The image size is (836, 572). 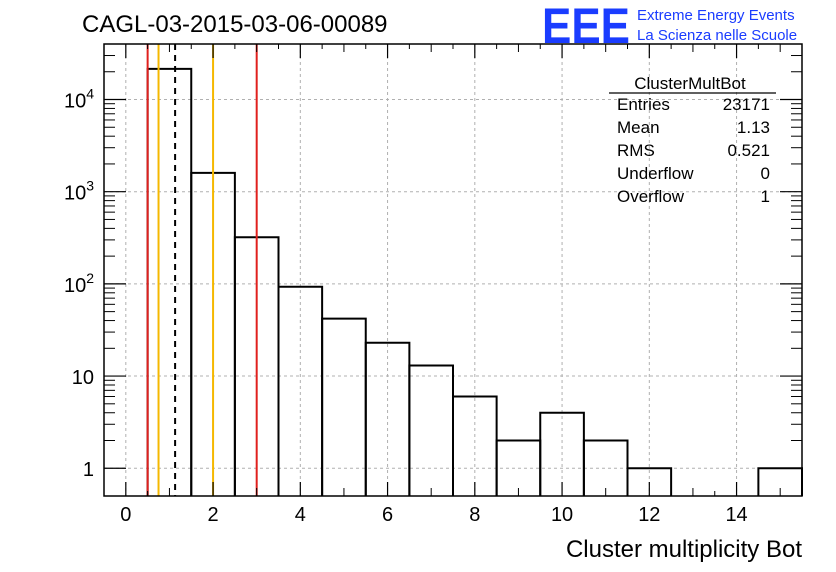 What do you see at coordinates (636, 150) in the screenshot?
I see `stats-label: RMS` at bounding box center [636, 150].